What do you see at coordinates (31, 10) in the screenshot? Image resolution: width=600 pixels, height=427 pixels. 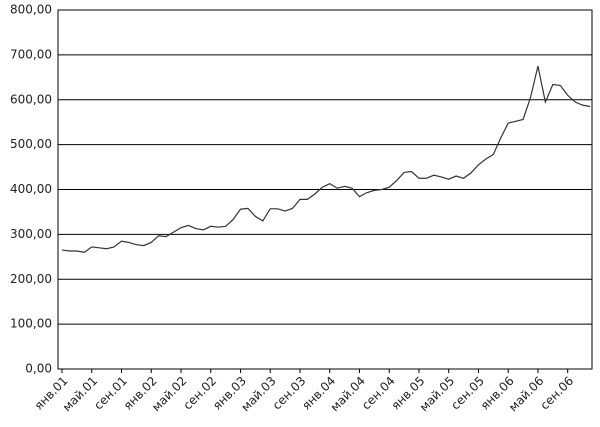 I see `y-tick-label: 800,00` at bounding box center [31, 10].